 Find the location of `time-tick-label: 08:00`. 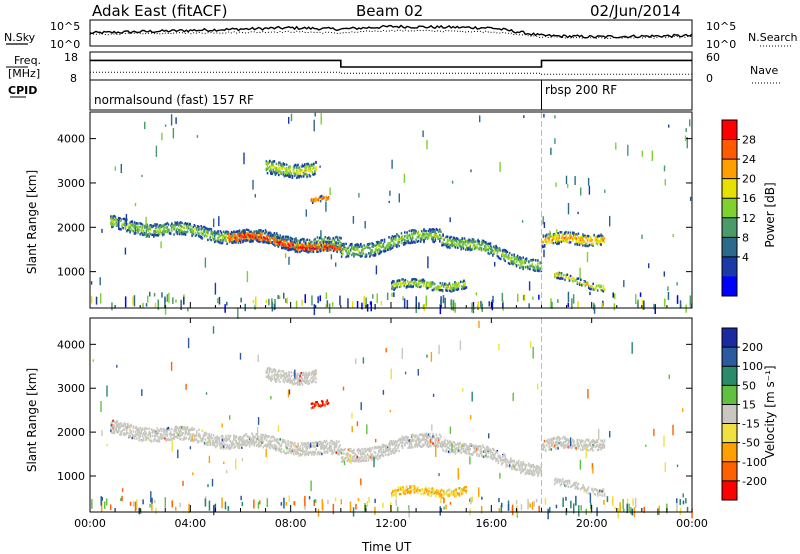

time-tick-label: 08:00 is located at coordinates (291, 523).